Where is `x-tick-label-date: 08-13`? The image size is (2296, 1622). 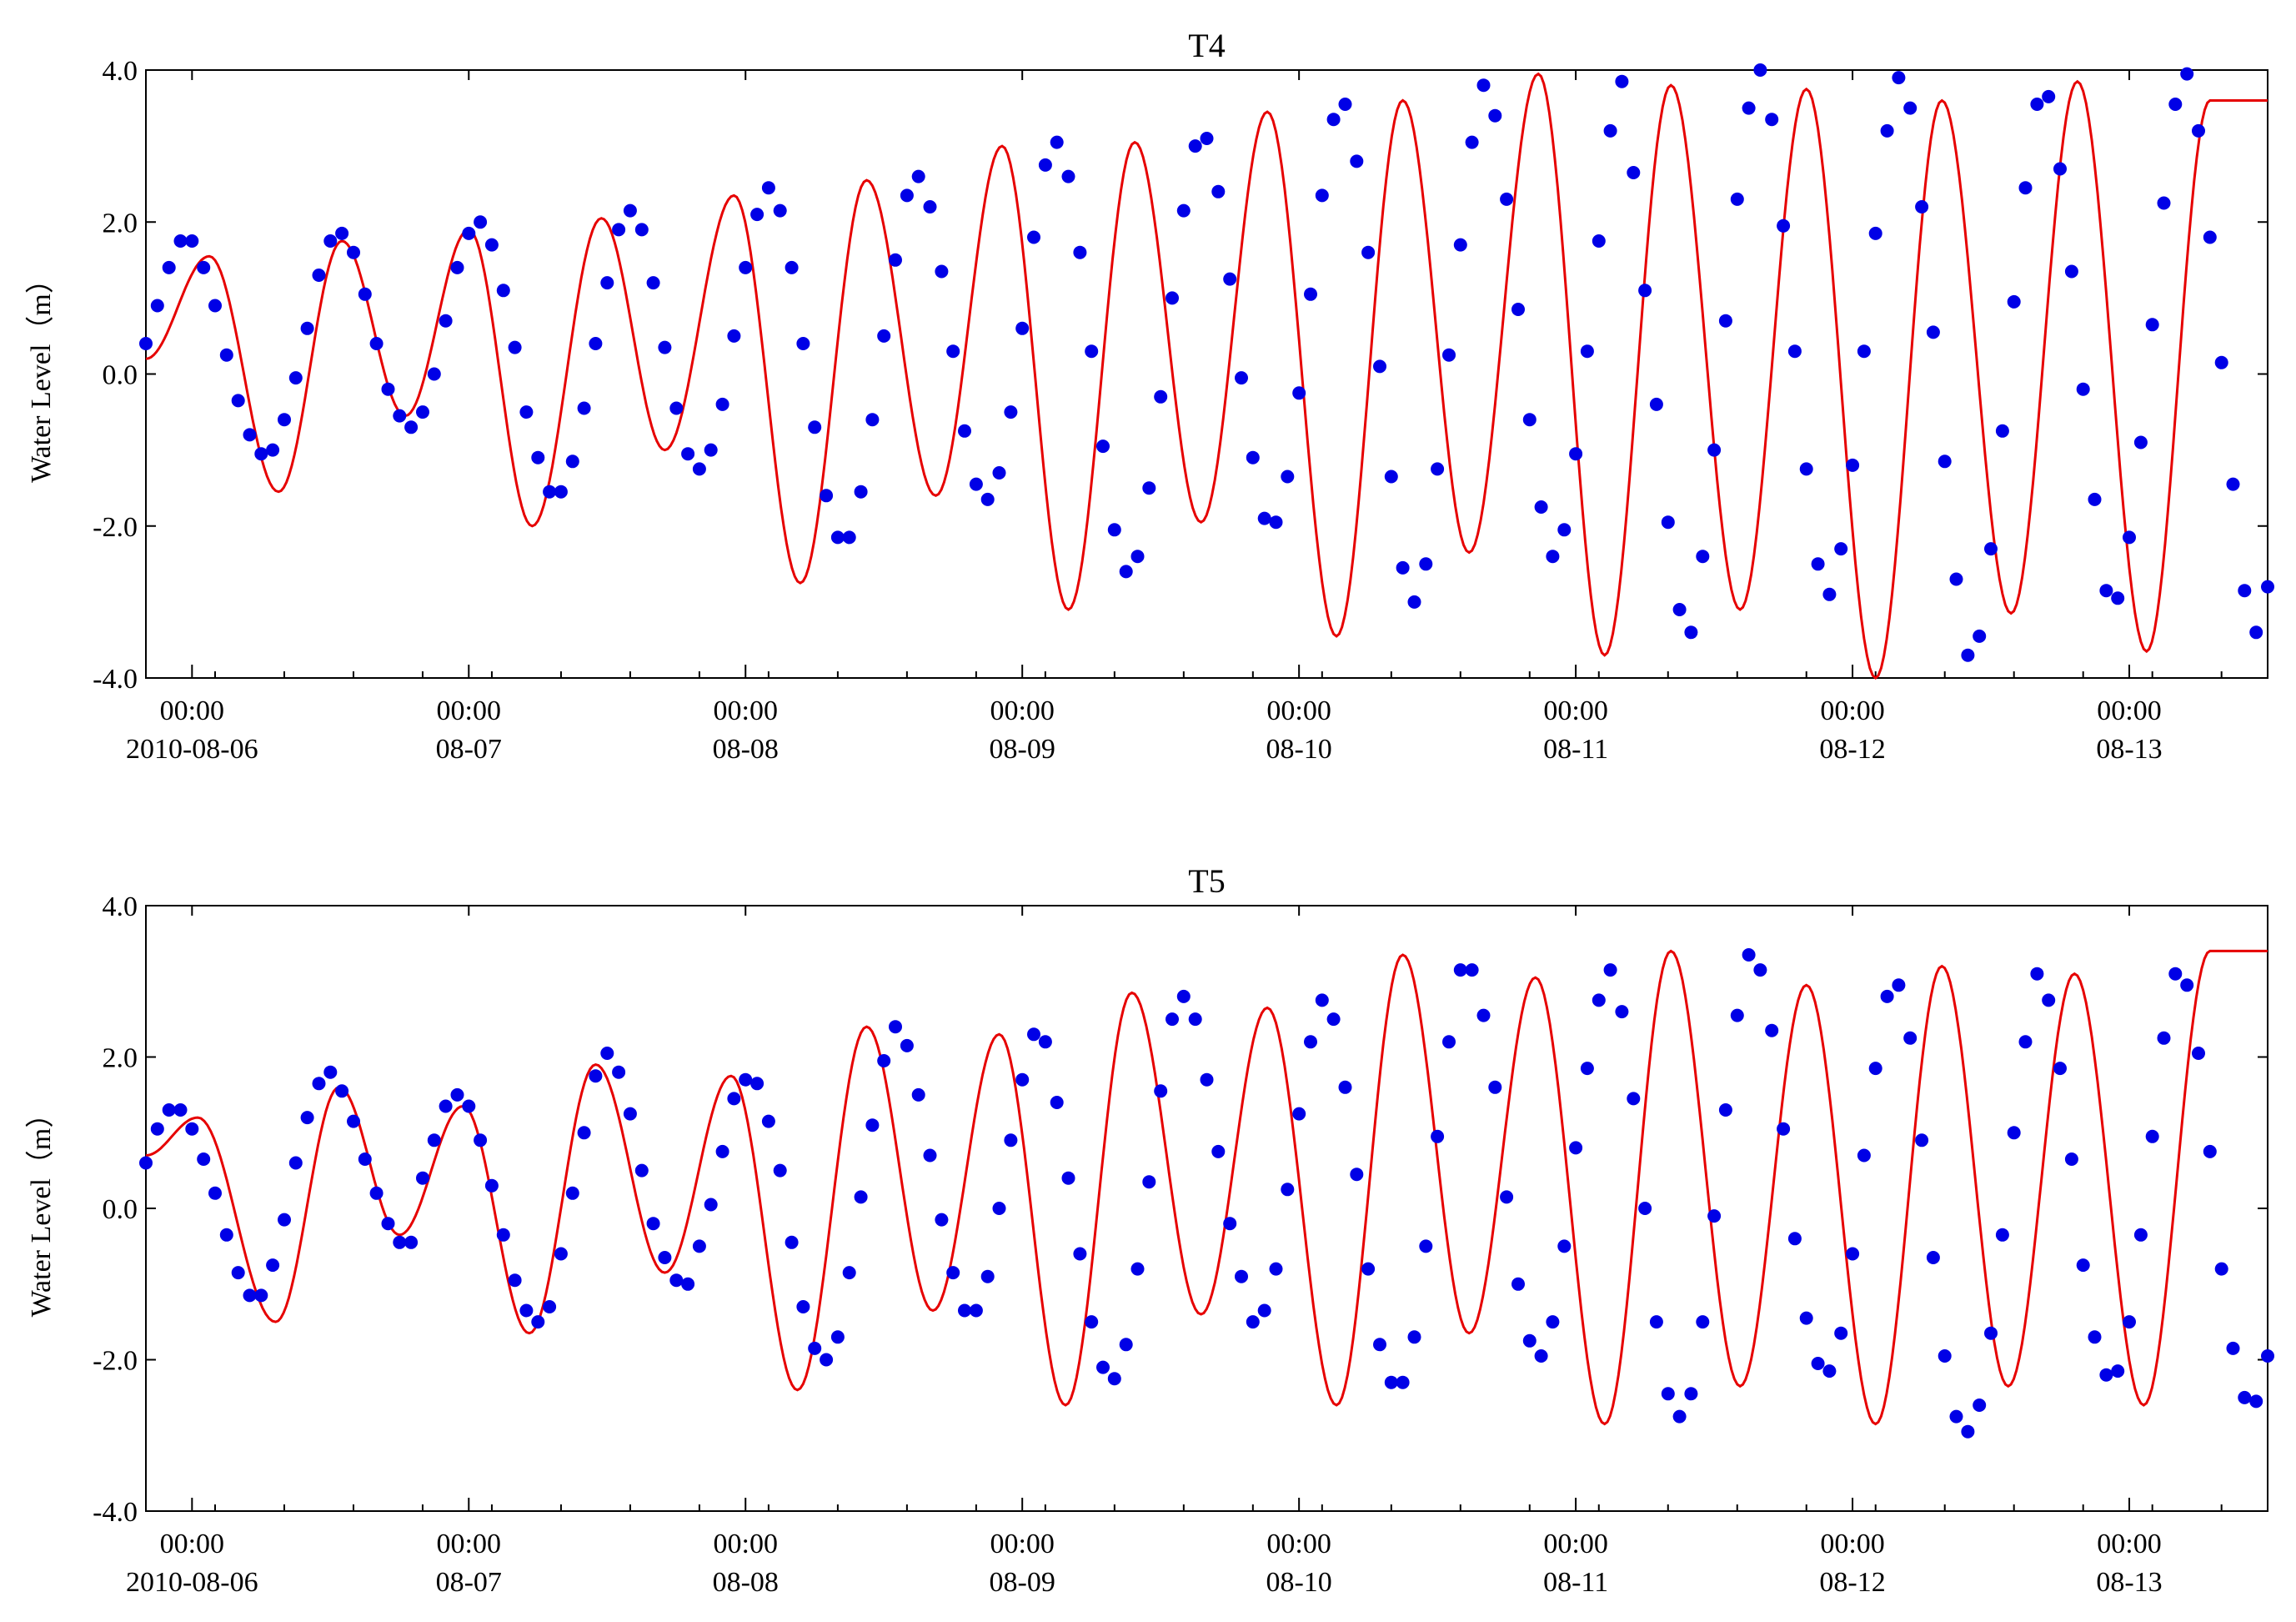
x-tick-label-date: 08-13 is located at coordinates (2129, 749).